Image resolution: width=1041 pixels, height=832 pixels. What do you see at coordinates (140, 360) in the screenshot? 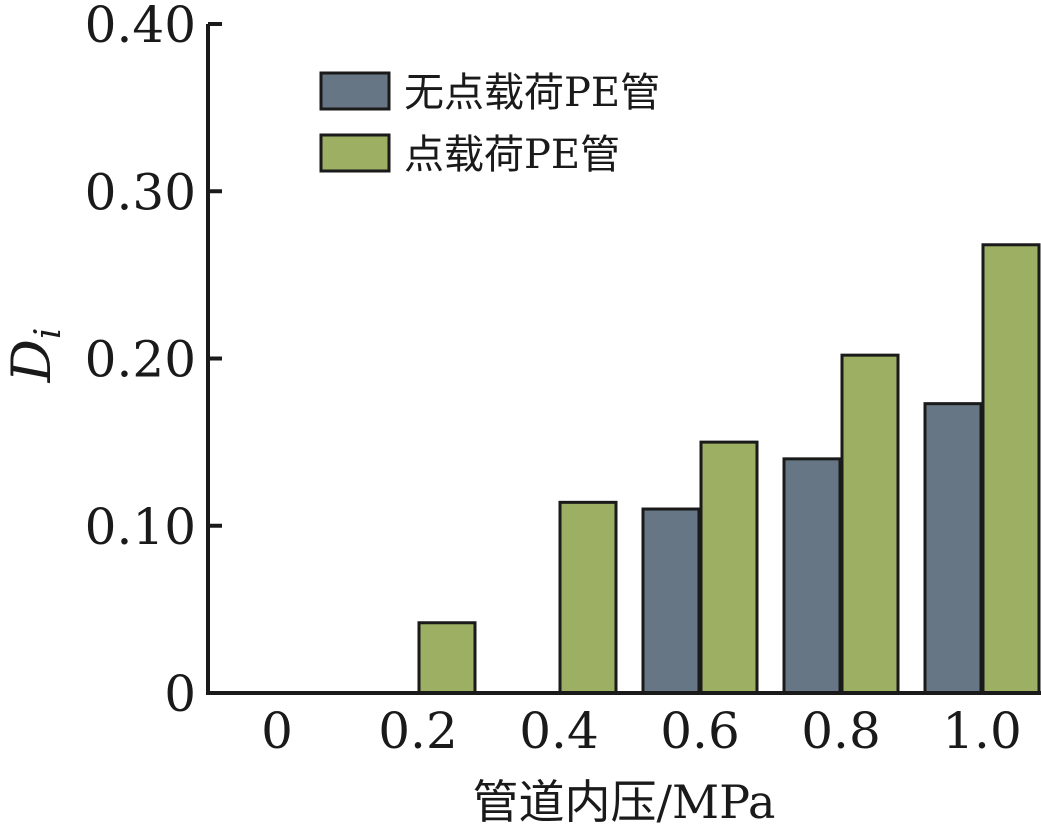
I see `y-tick-label: 0.20` at bounding box center [140, 360].